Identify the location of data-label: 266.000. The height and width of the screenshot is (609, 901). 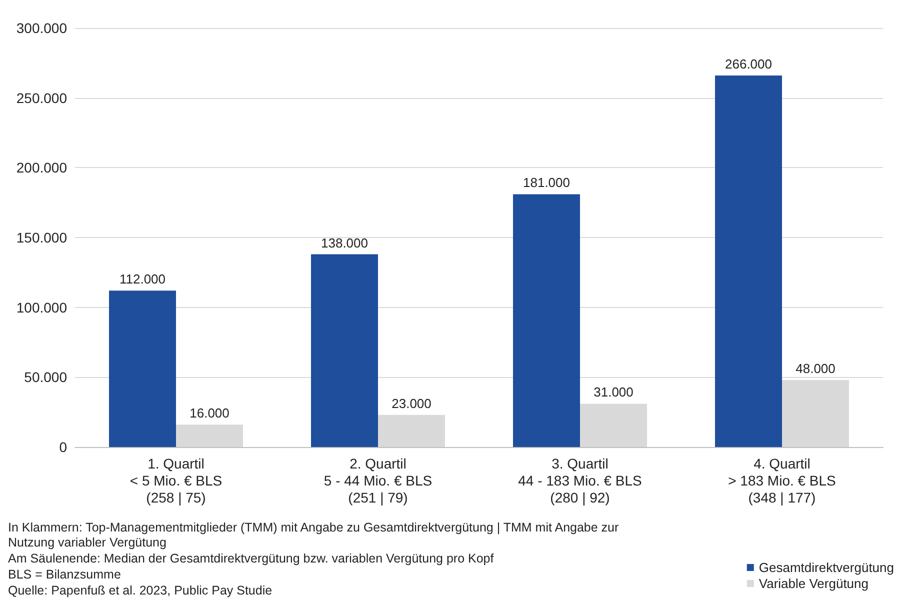
(748, 64).